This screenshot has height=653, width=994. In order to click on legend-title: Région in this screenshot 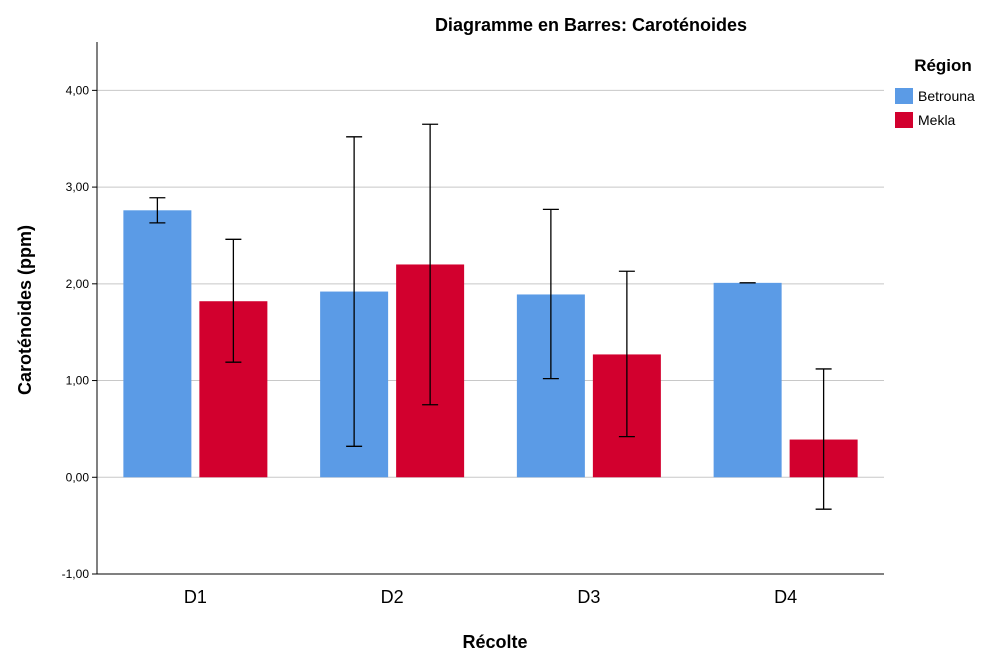, I will do `click(943, 65)`.